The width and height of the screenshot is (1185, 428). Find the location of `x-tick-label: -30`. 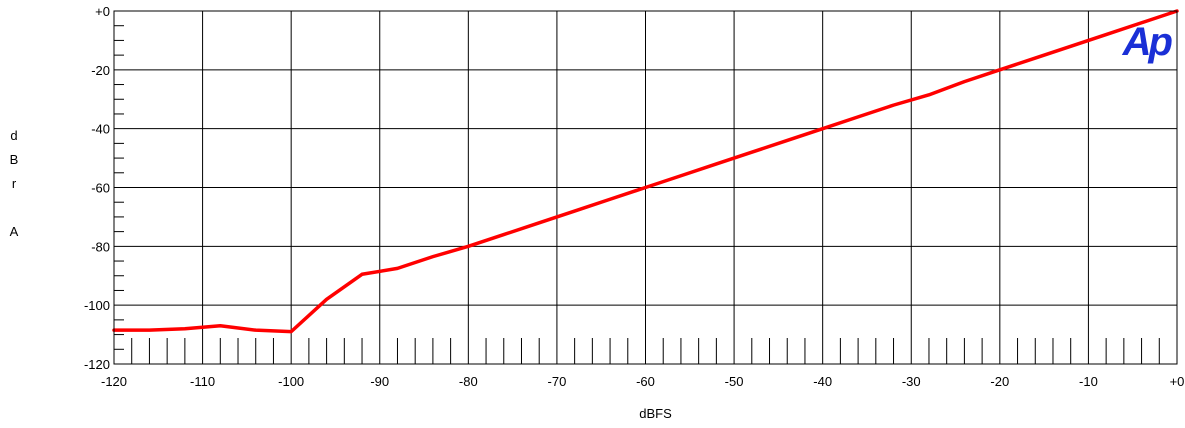

x-tick-label: -30 is located at coordinates (911, 381).